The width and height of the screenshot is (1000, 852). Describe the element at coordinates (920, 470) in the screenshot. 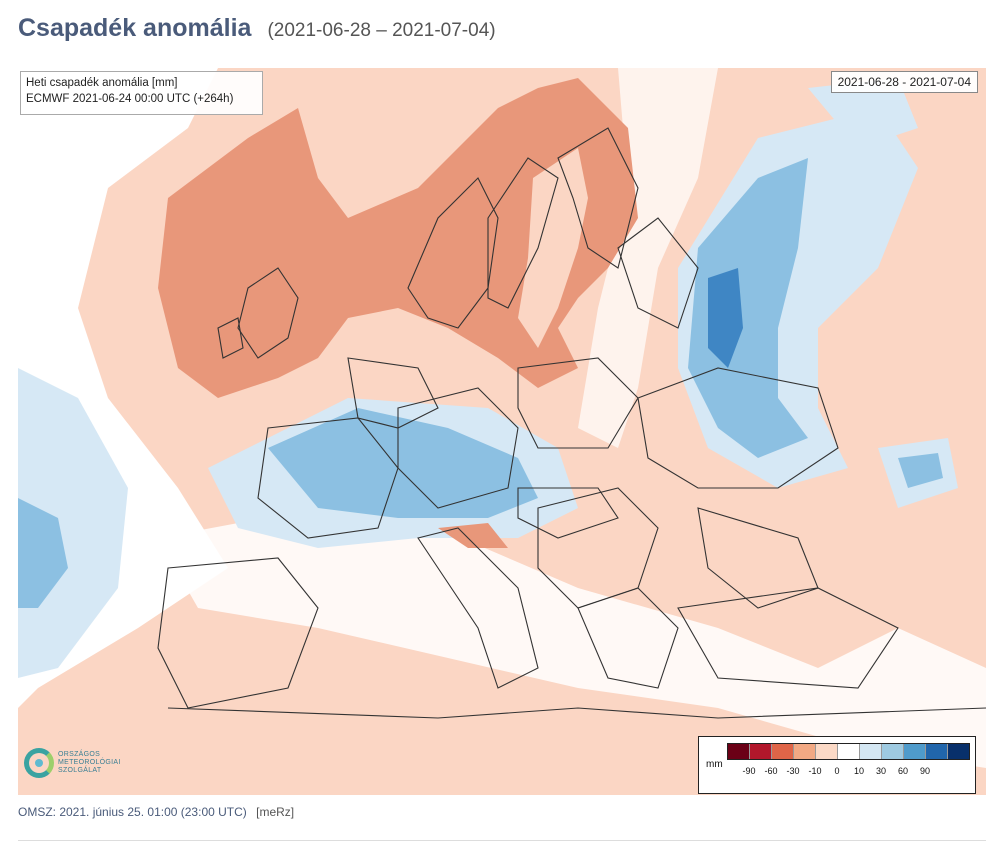

I see `caspian-wet-core` at that location.